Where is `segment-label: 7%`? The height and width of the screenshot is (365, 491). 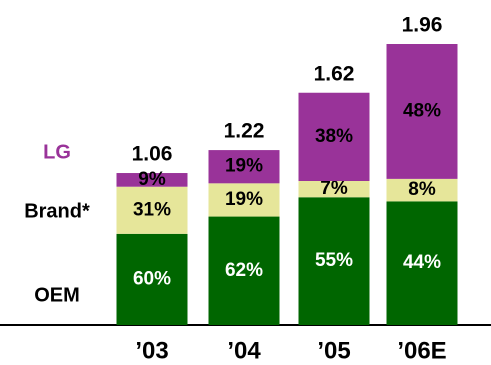 segment-label: 7% is located at coordinates (334, 188).